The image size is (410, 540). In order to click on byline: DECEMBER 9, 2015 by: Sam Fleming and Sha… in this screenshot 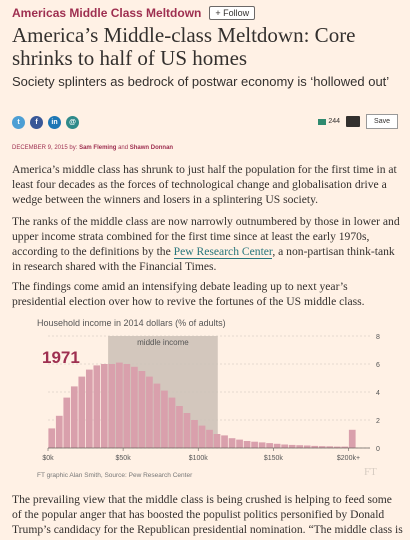, I will do `click(92, 148)`.